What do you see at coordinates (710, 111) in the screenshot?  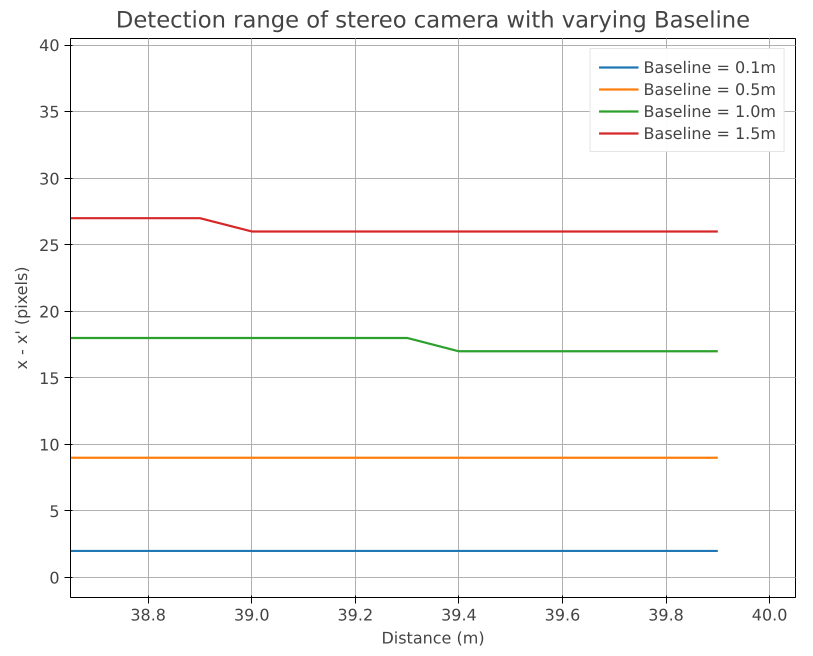 I see `legend-label: Baseline = 1.0m` at bounding box center [710, 111].